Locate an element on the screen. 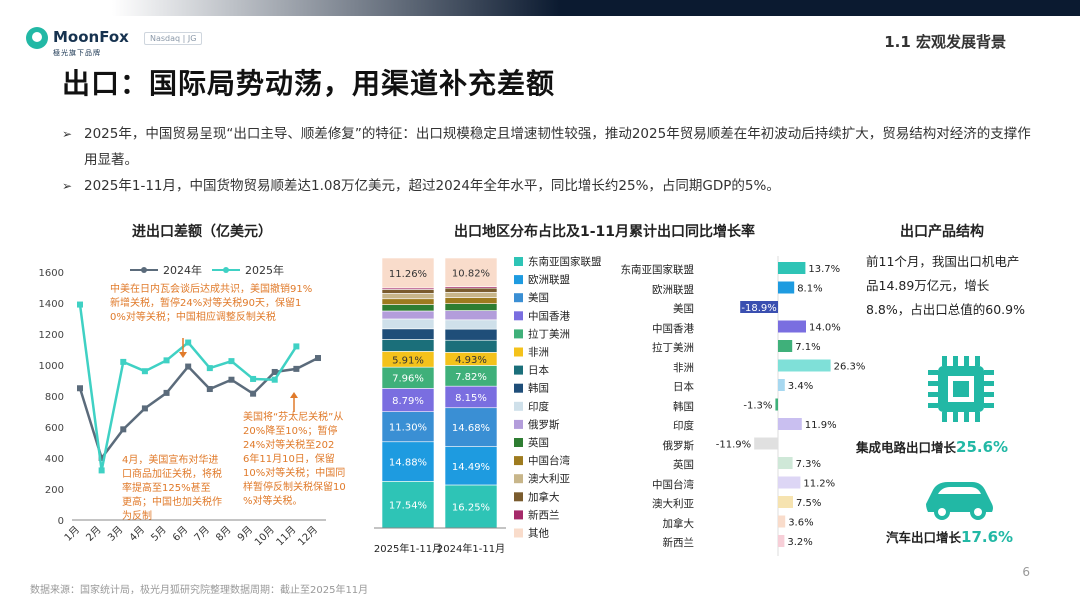 This screenshot has height=608, width=1080. section-title: 1.1 宏观发展背景 is located at coordinates (945, 42).